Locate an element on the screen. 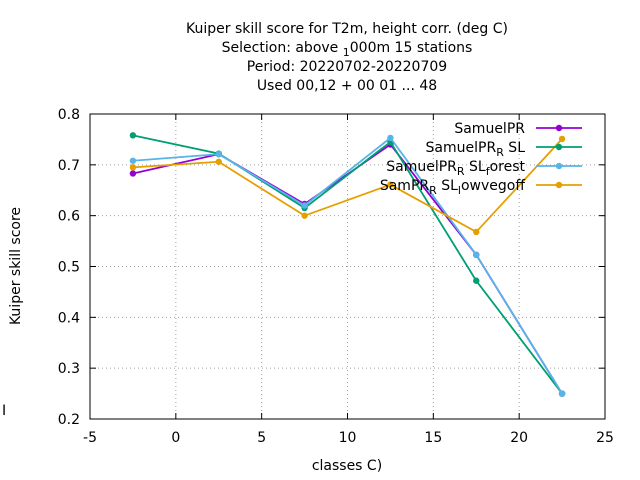  legend-label: SamuelPR is located at coordinates (489, 129).